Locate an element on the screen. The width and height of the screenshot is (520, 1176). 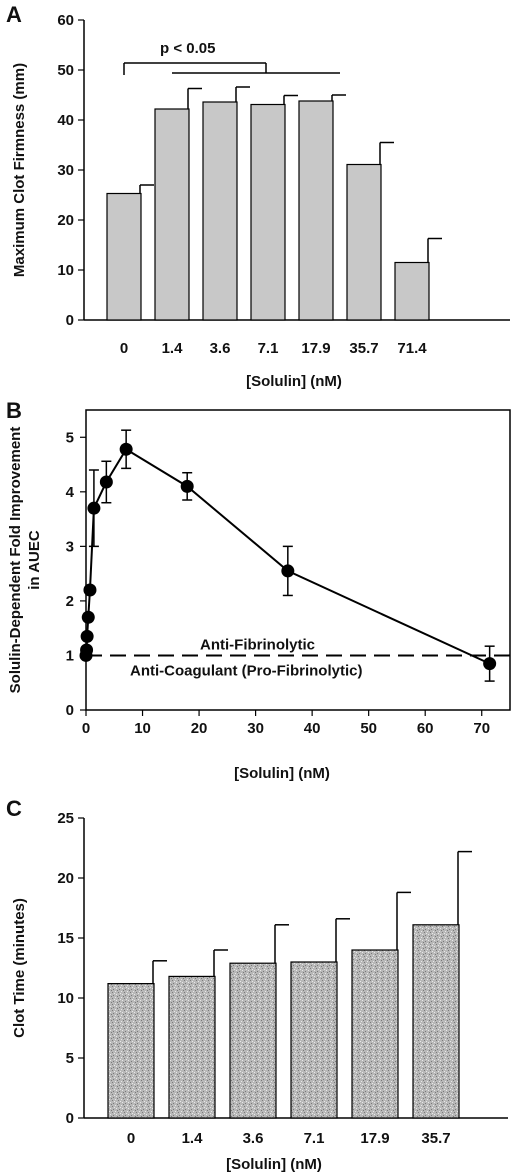
panel-b-y-tick-label: 4 is located at coordinates (70, 492).